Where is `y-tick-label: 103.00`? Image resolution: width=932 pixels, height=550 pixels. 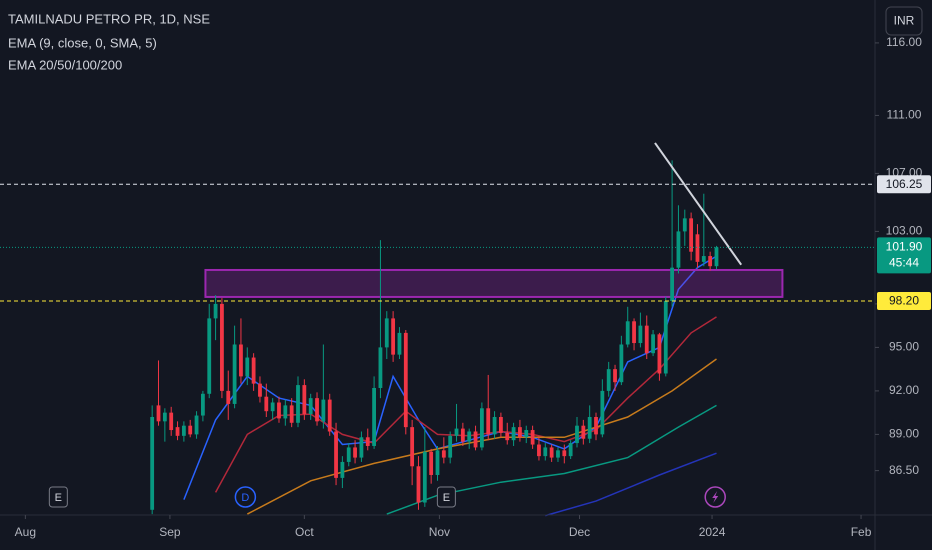
y-tick-label: 103.00 is located at coordinates (904, 231).